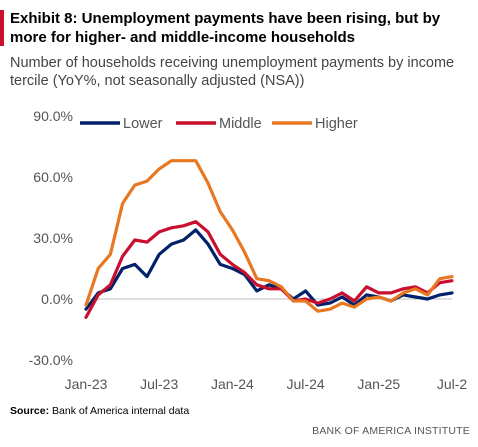 The width and height of the screenshot is (478, 447). I want to click on y-tick-label: -30.0%, so click(51, 360).